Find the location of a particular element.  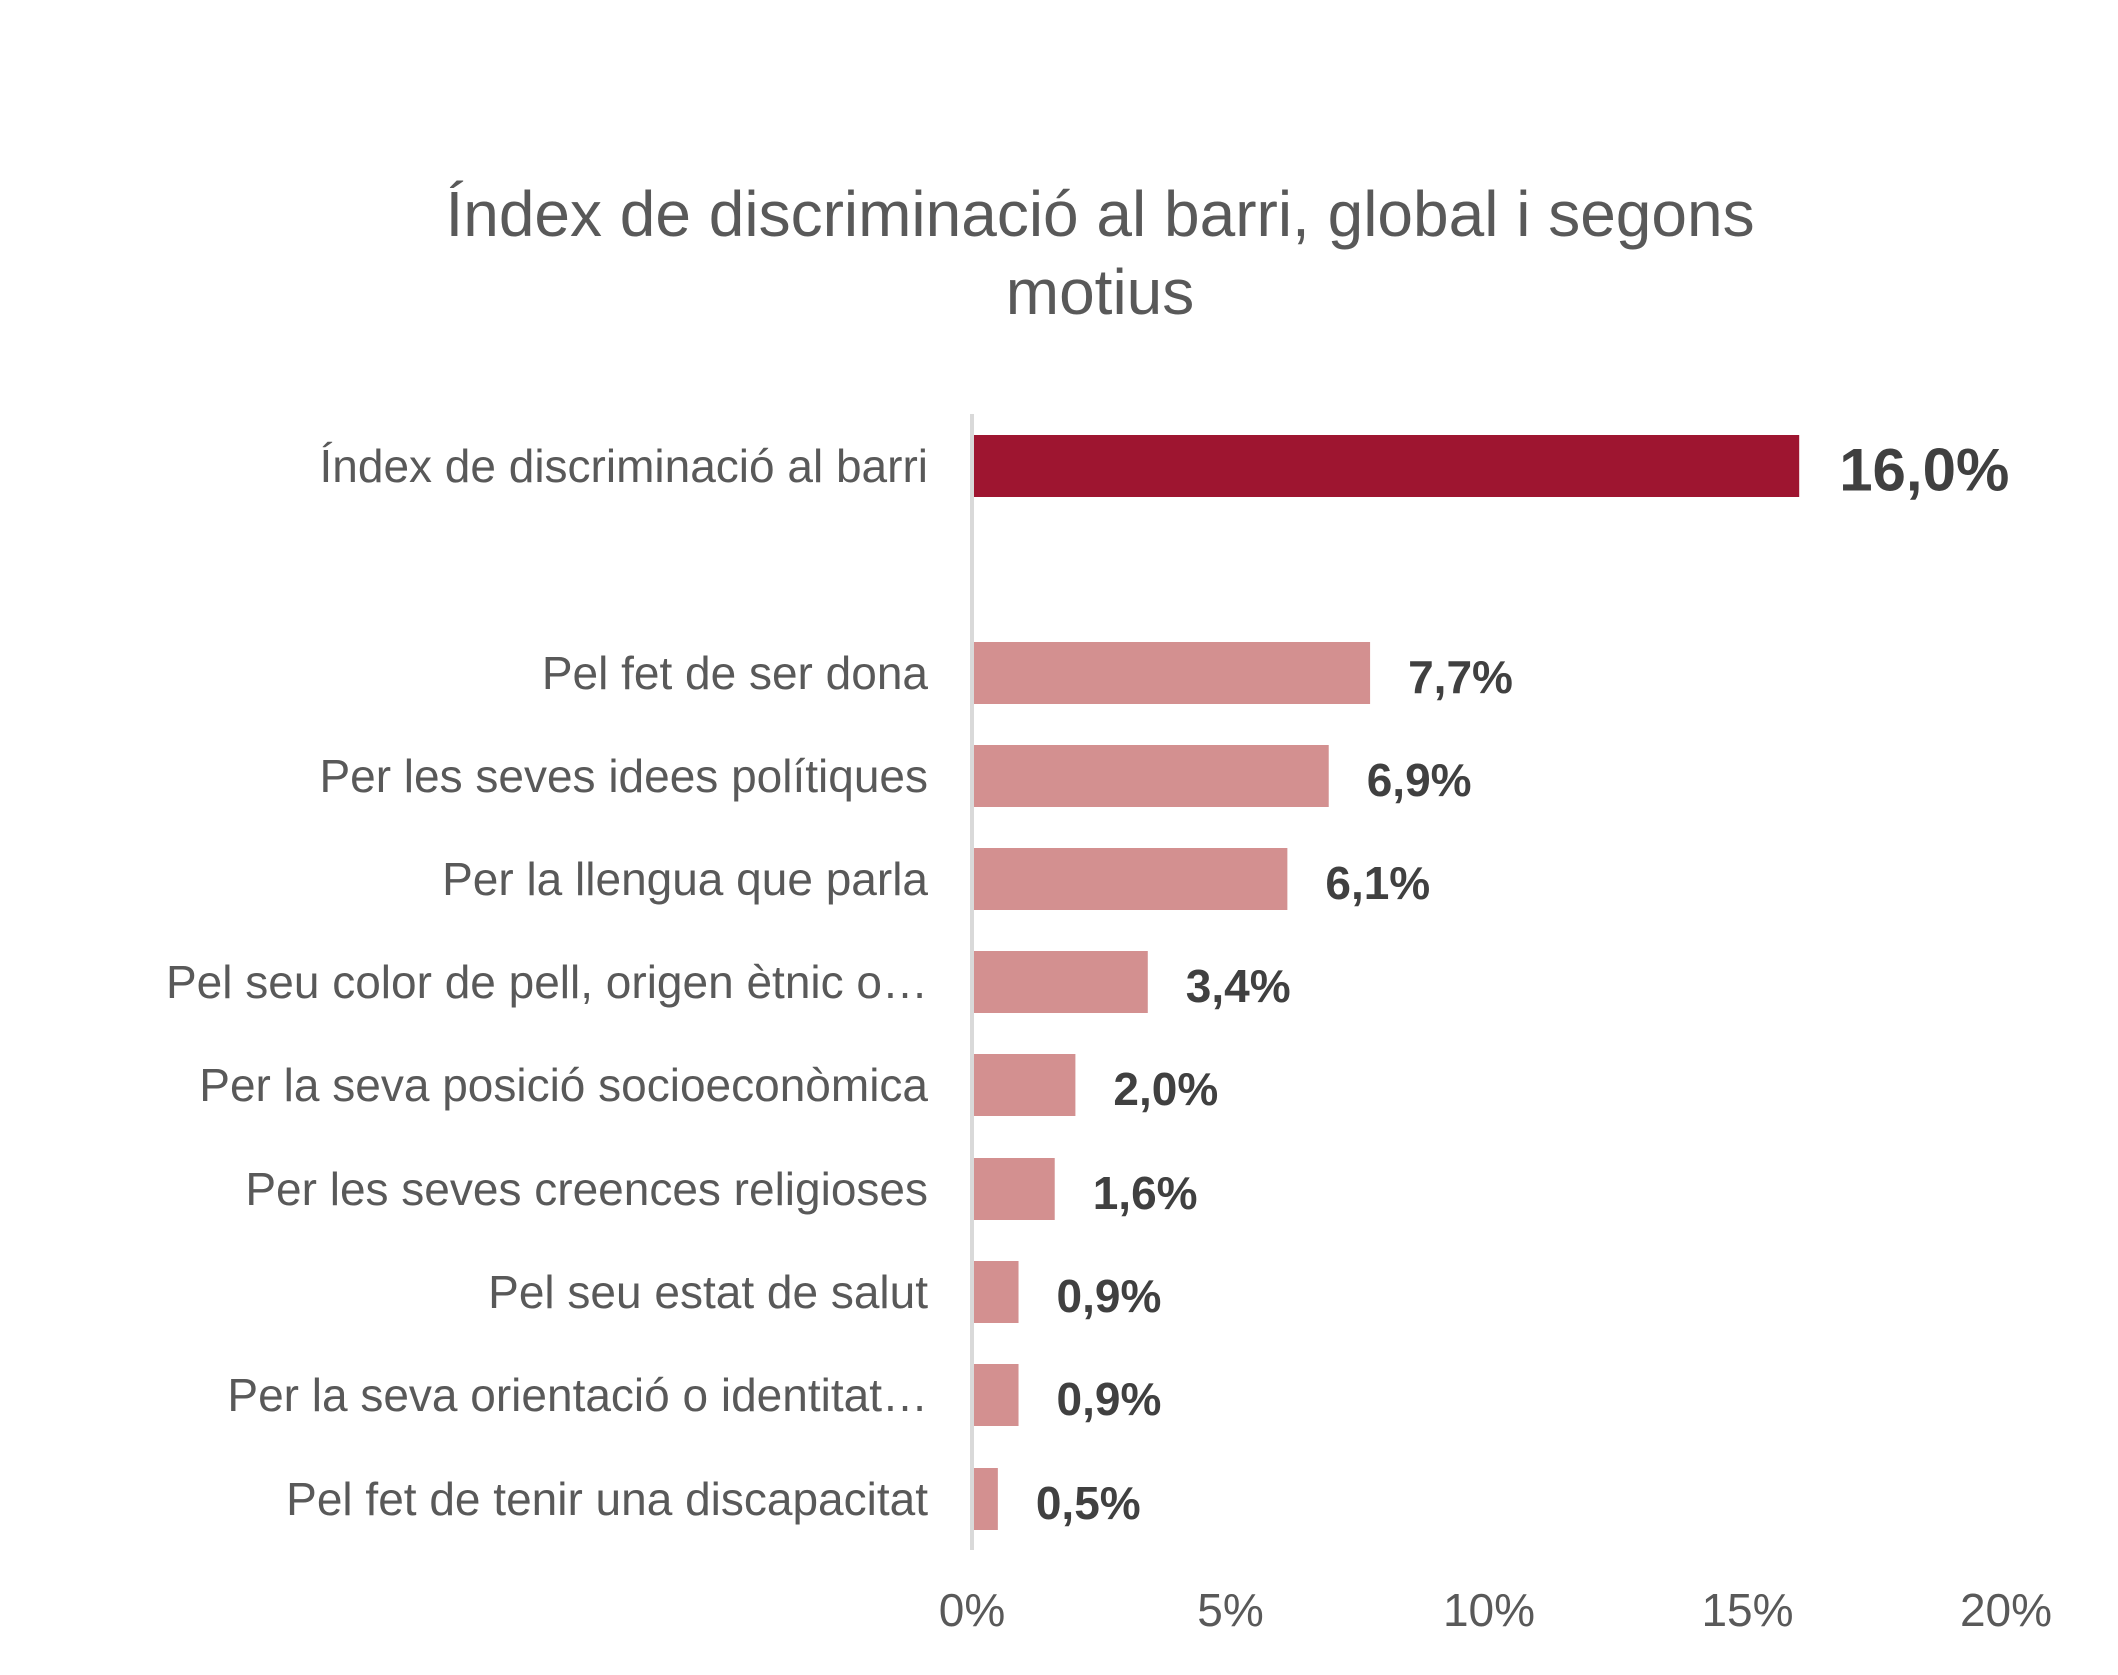

category-label-2: Per les seves idees polítiques is located at coordinates (623, 776).